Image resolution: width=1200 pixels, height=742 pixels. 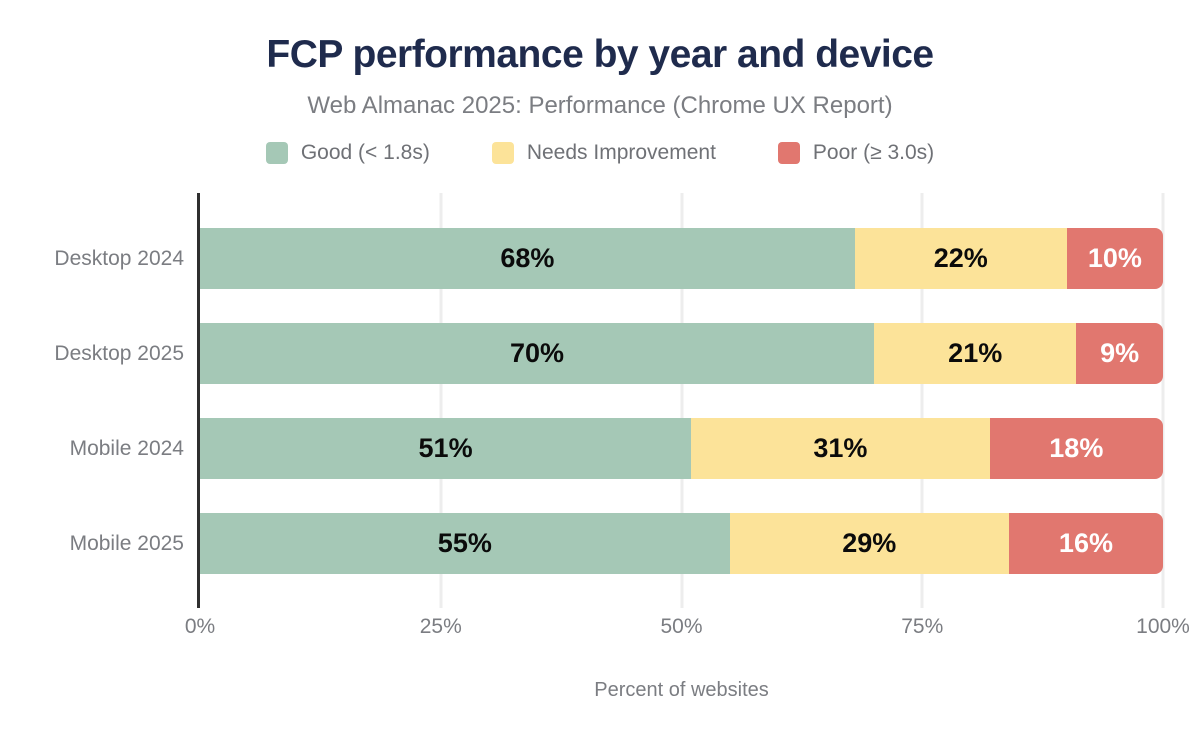 I want to click on bar-segment-good: 51%, so click(x=446, y=448).